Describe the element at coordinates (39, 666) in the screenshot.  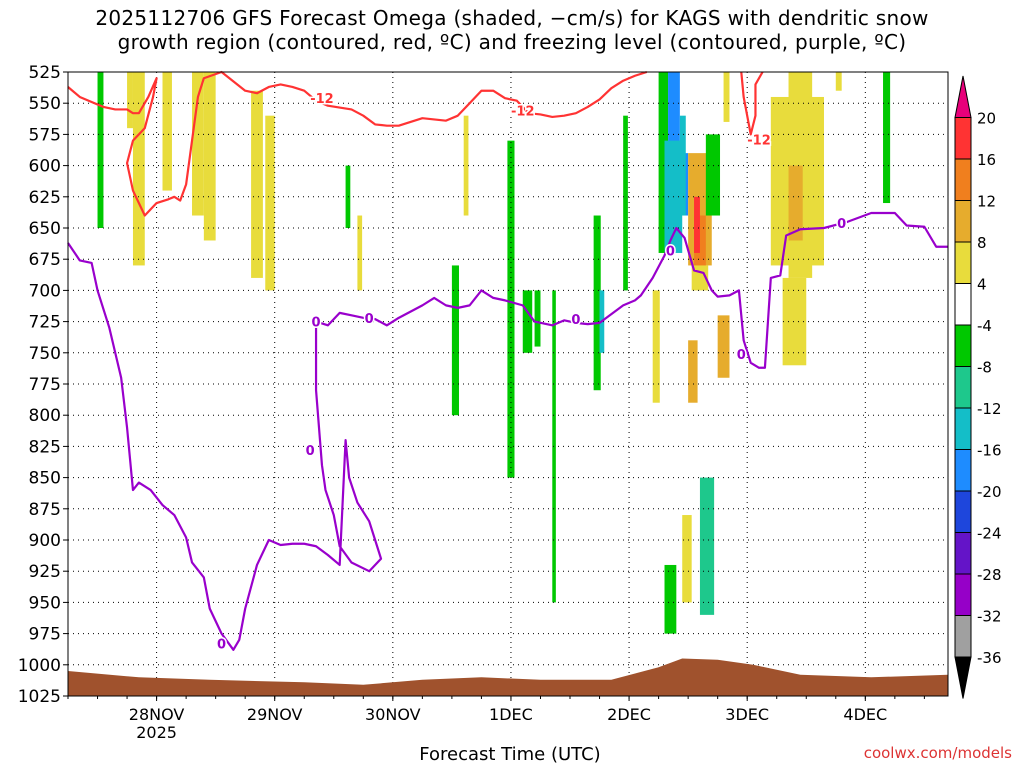
I see `y-tick-label: 1000` at that location.